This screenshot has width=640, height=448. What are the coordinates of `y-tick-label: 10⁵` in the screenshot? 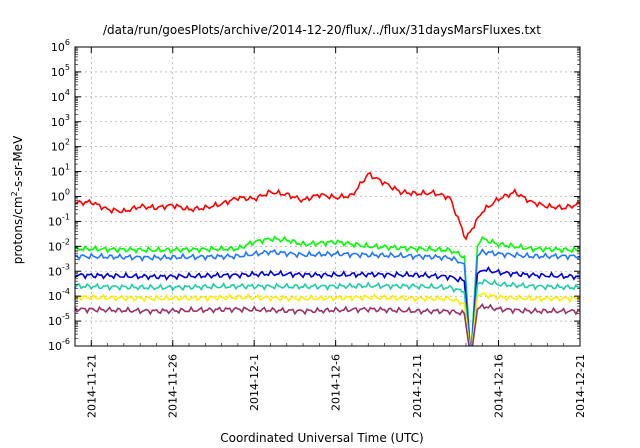 It's located at (60, 71).